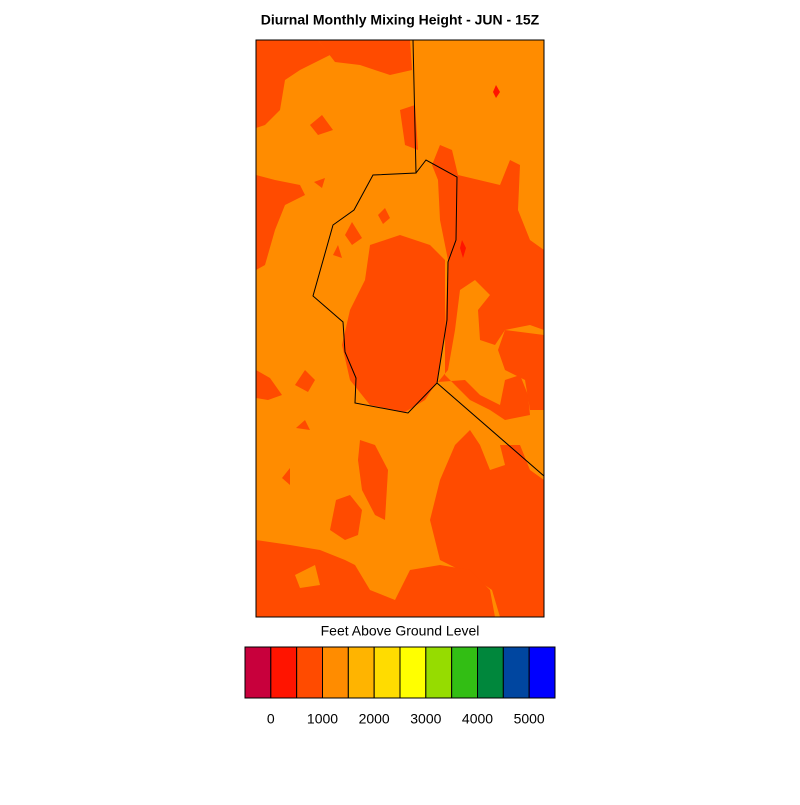 This screenshot has width=800, height=805. I want to click on colorbar-tick-label: 5000, so click(529, 719).